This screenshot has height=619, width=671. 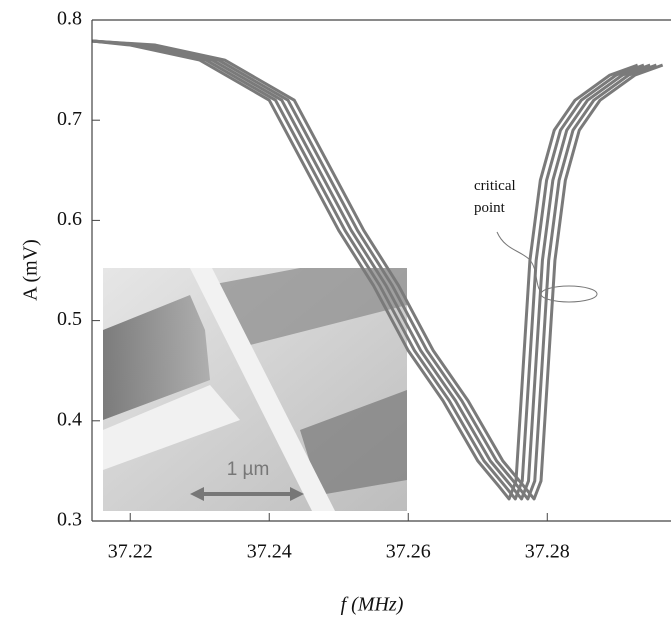 I want to click on x-tick-label: 37.24, so click(x=269, y=552).